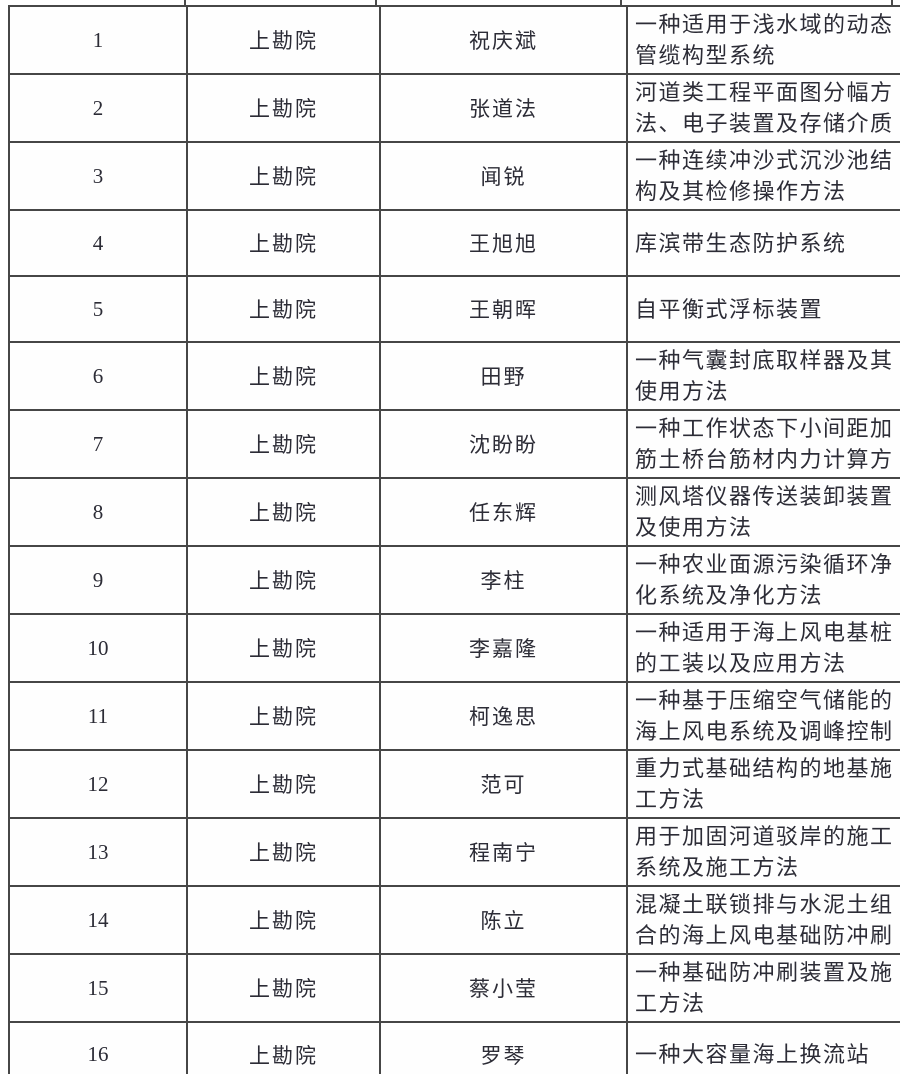 This screenshot has height=1074, width=900. What do you see at coordinates (503, 852) in the screenshot?
I see `inventor-name-cell: 程南宁` at bounding box center [503, 852].